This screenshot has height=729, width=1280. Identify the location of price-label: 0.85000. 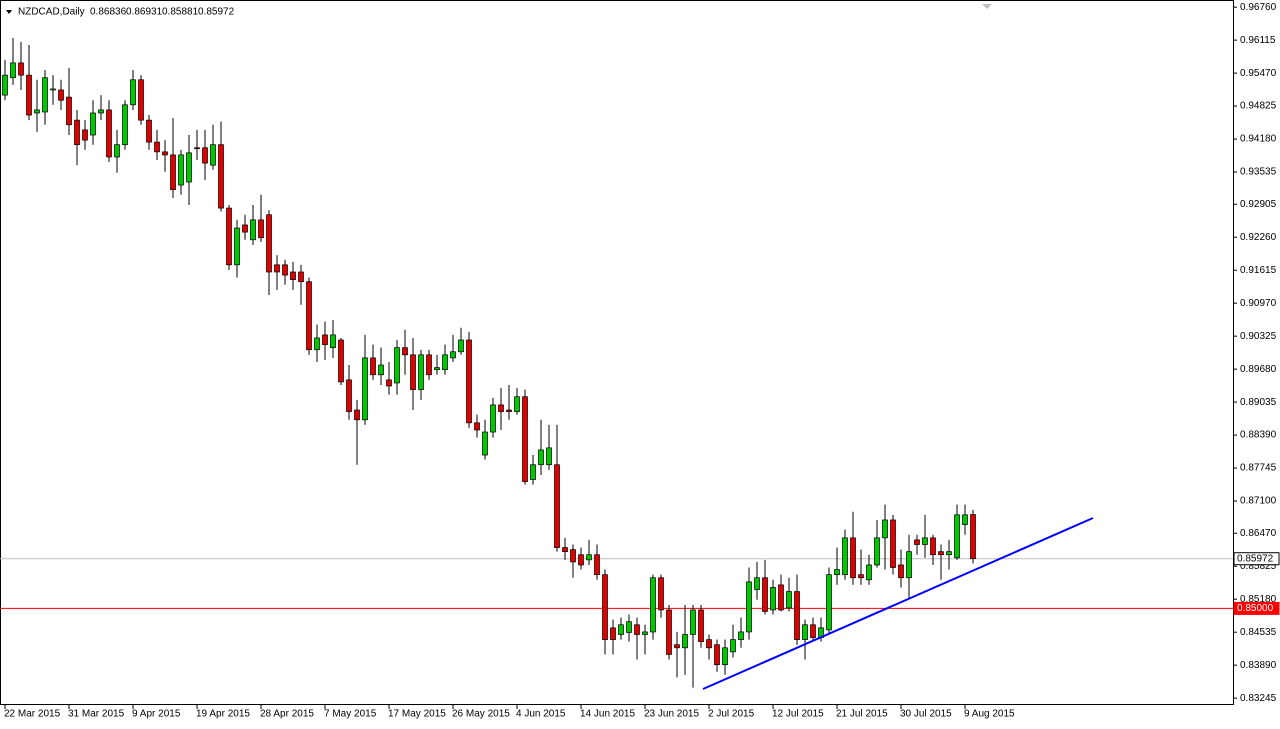
(1255, 608).